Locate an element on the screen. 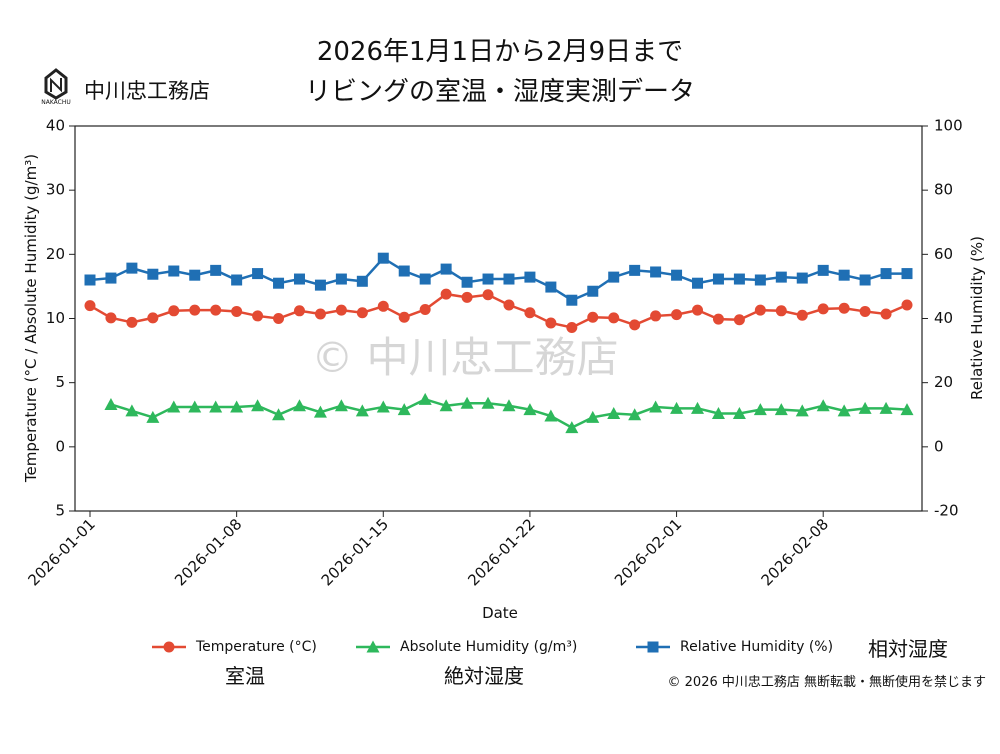 The image size is (1000, 754). annotation: 室温 is located at coordinates (245, 676).